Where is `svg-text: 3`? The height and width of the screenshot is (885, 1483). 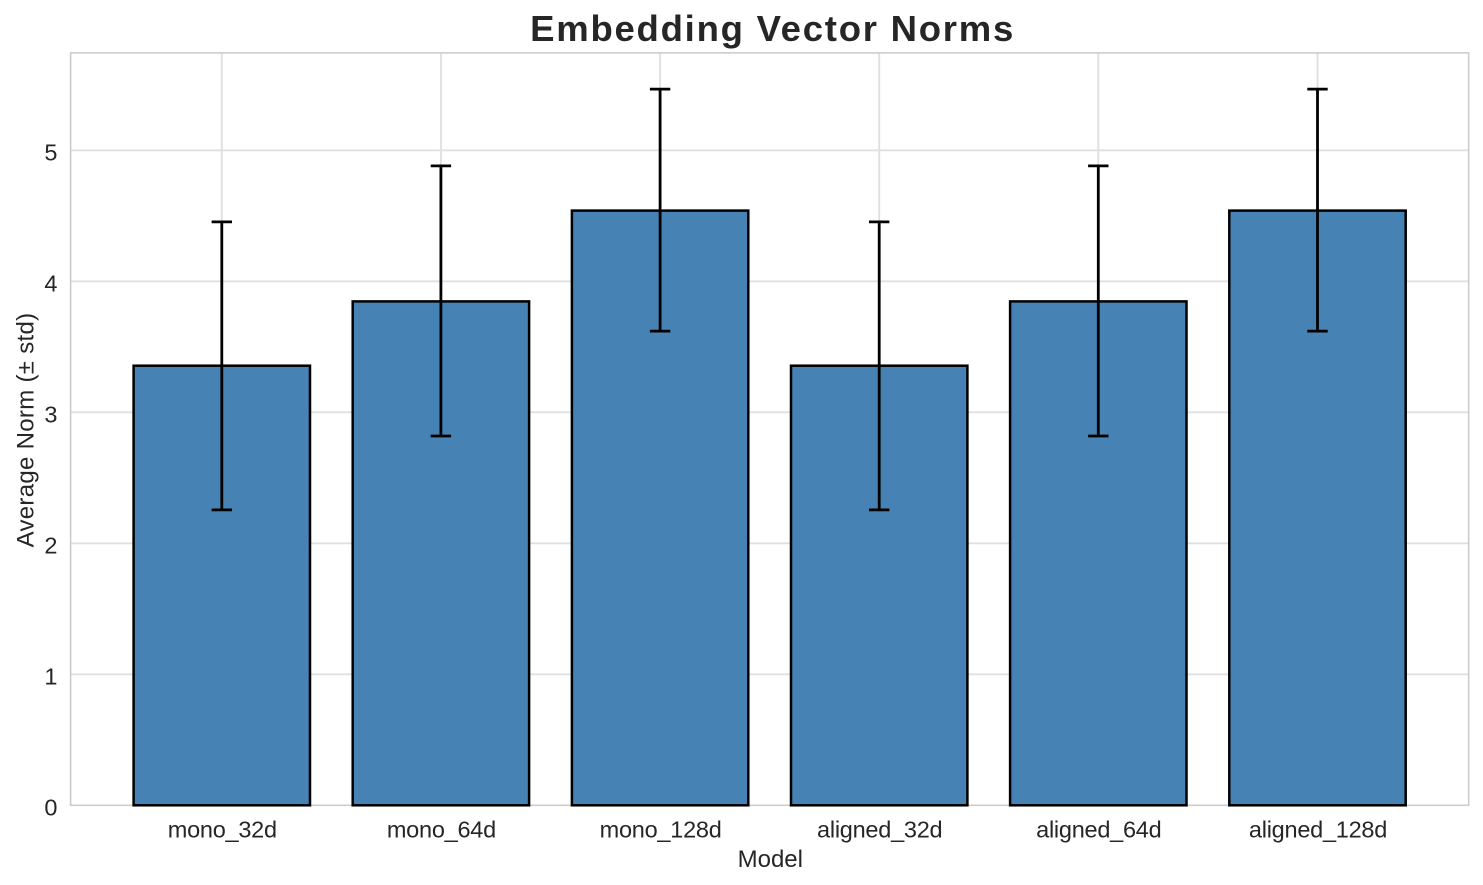 svg-text: 3 is located at coordinates (50, 415).